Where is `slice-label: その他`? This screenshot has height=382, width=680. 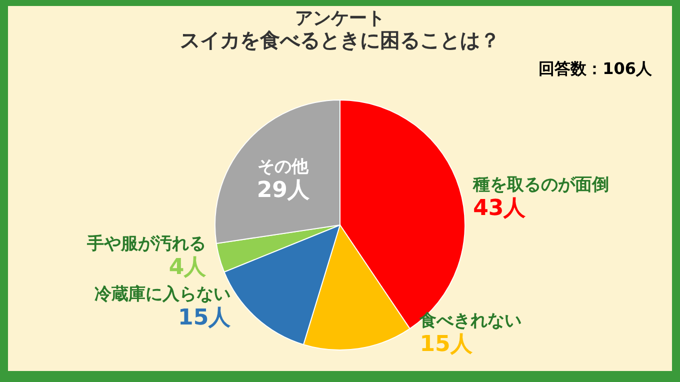 slice-label: その他 is located at coordinates (284, 167).